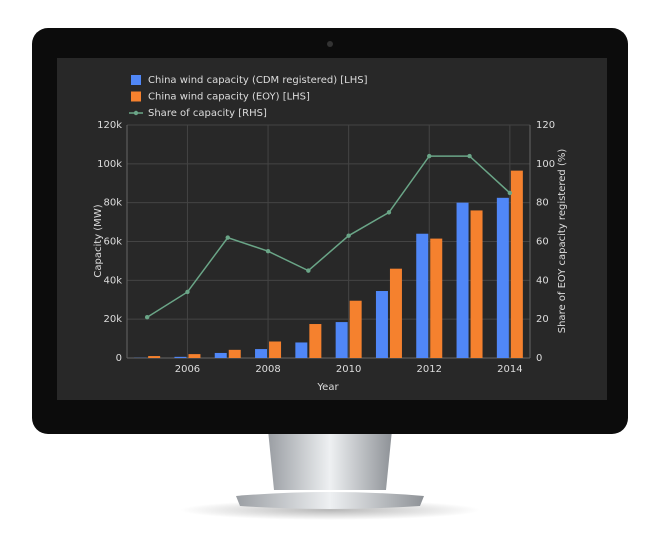 Image resolution: width=664 pixels, height=541 pixels. I want to click on y2-axis-title: Share of EOY capacity registered (%), so click(562, 241).